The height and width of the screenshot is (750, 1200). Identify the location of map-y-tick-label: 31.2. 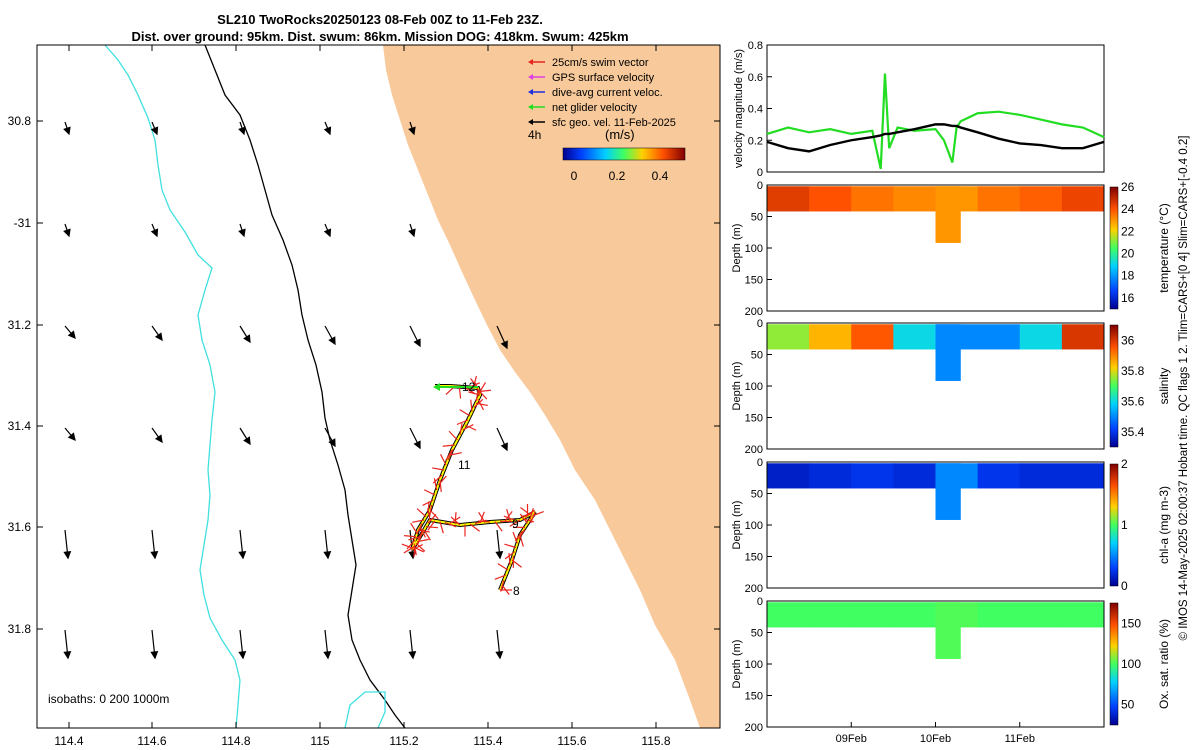
(20, 325).